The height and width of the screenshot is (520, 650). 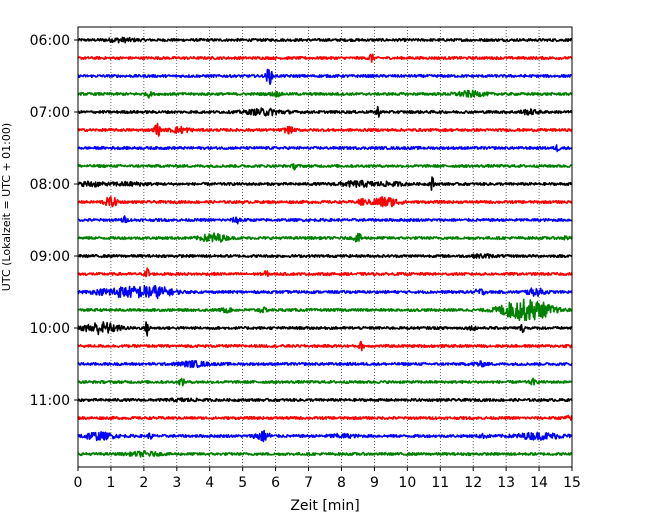 I want to click on x-tick-label: 15, so click(x=572, y=483).